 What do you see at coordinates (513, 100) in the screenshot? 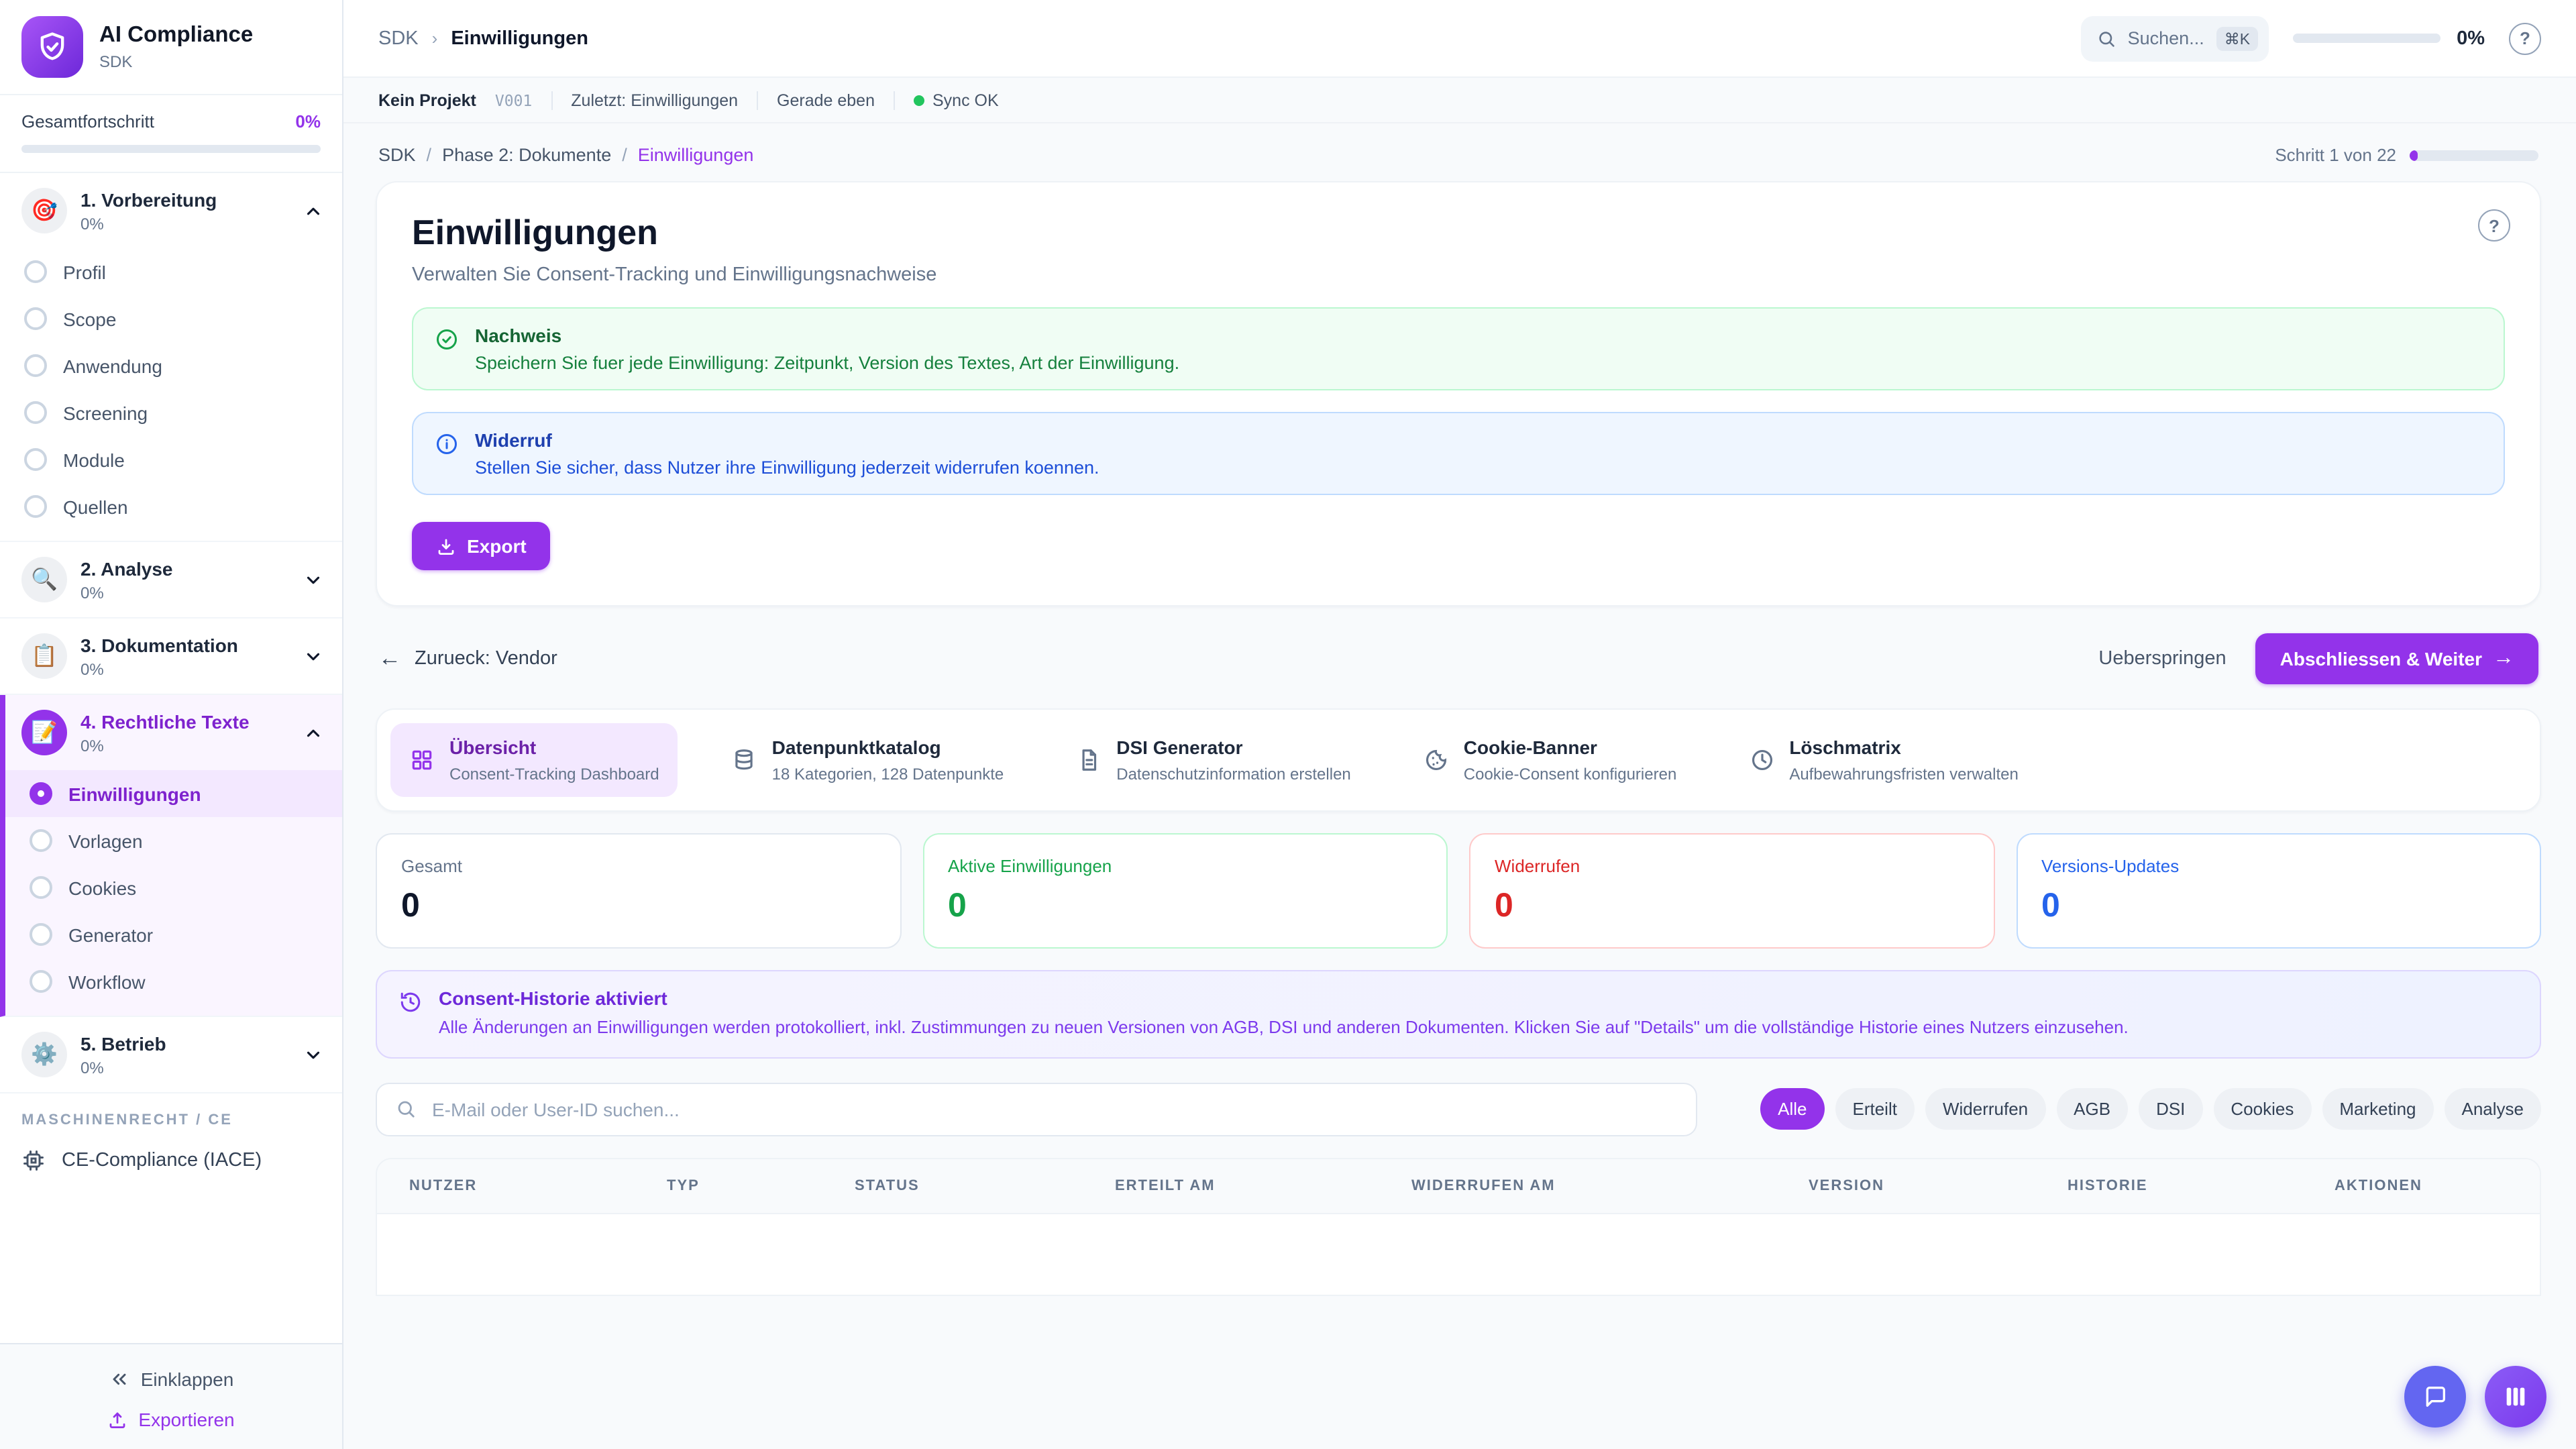
I see `project-version: V001` at bounding box center [513, 100].